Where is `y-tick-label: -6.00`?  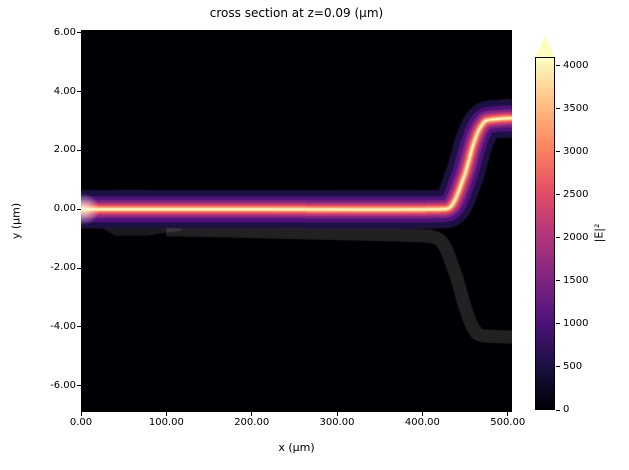
y-tick-label: -6.00 is located at coordinates (63, 385).